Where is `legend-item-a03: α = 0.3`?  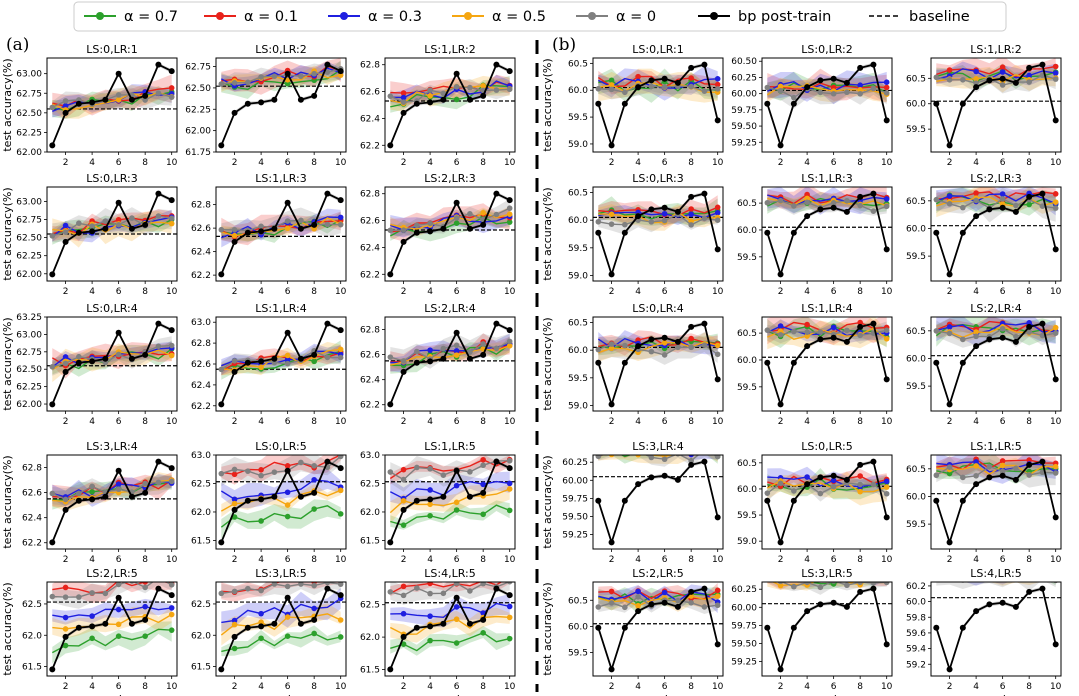
legend-item-a03: α = 0.3 is located at coordinates (375, 17).